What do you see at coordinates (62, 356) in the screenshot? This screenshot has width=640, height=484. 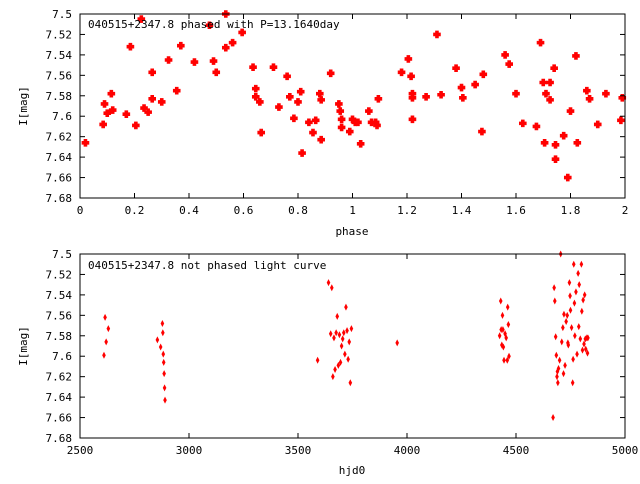 I see `unphased-y-tick-label: 7.6` at bounding box center [62, 356].